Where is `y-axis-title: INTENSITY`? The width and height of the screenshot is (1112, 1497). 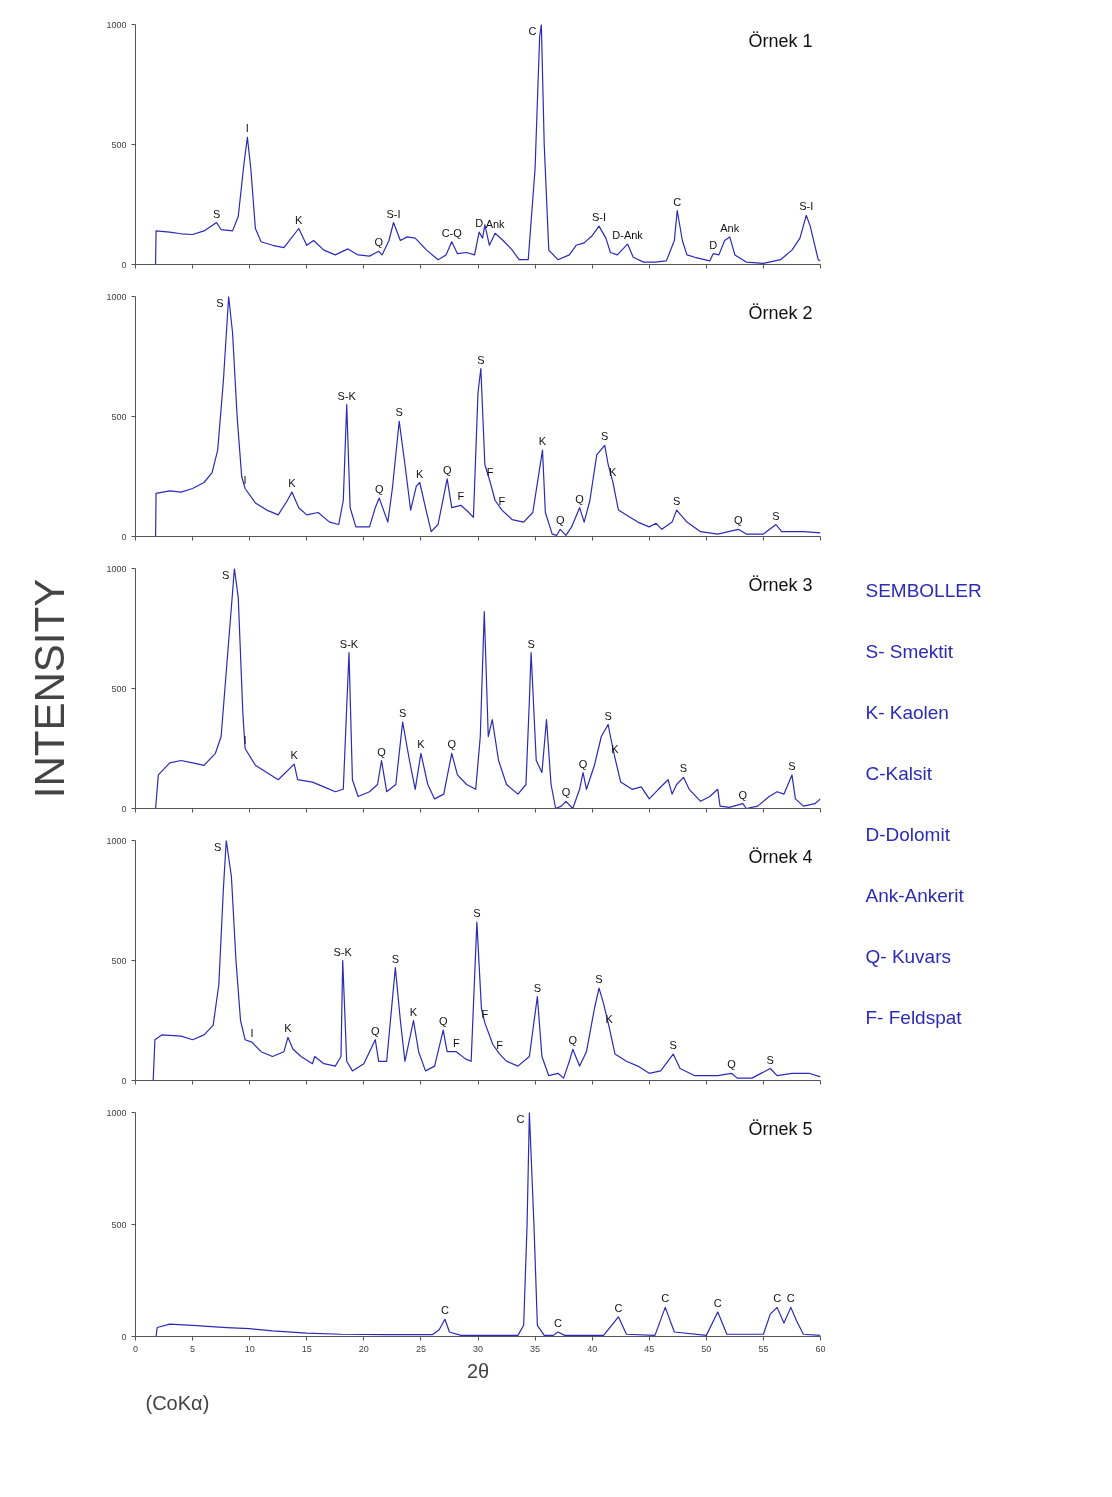 y-axis-title: INTENSITY is located at coordinates (50, 688).